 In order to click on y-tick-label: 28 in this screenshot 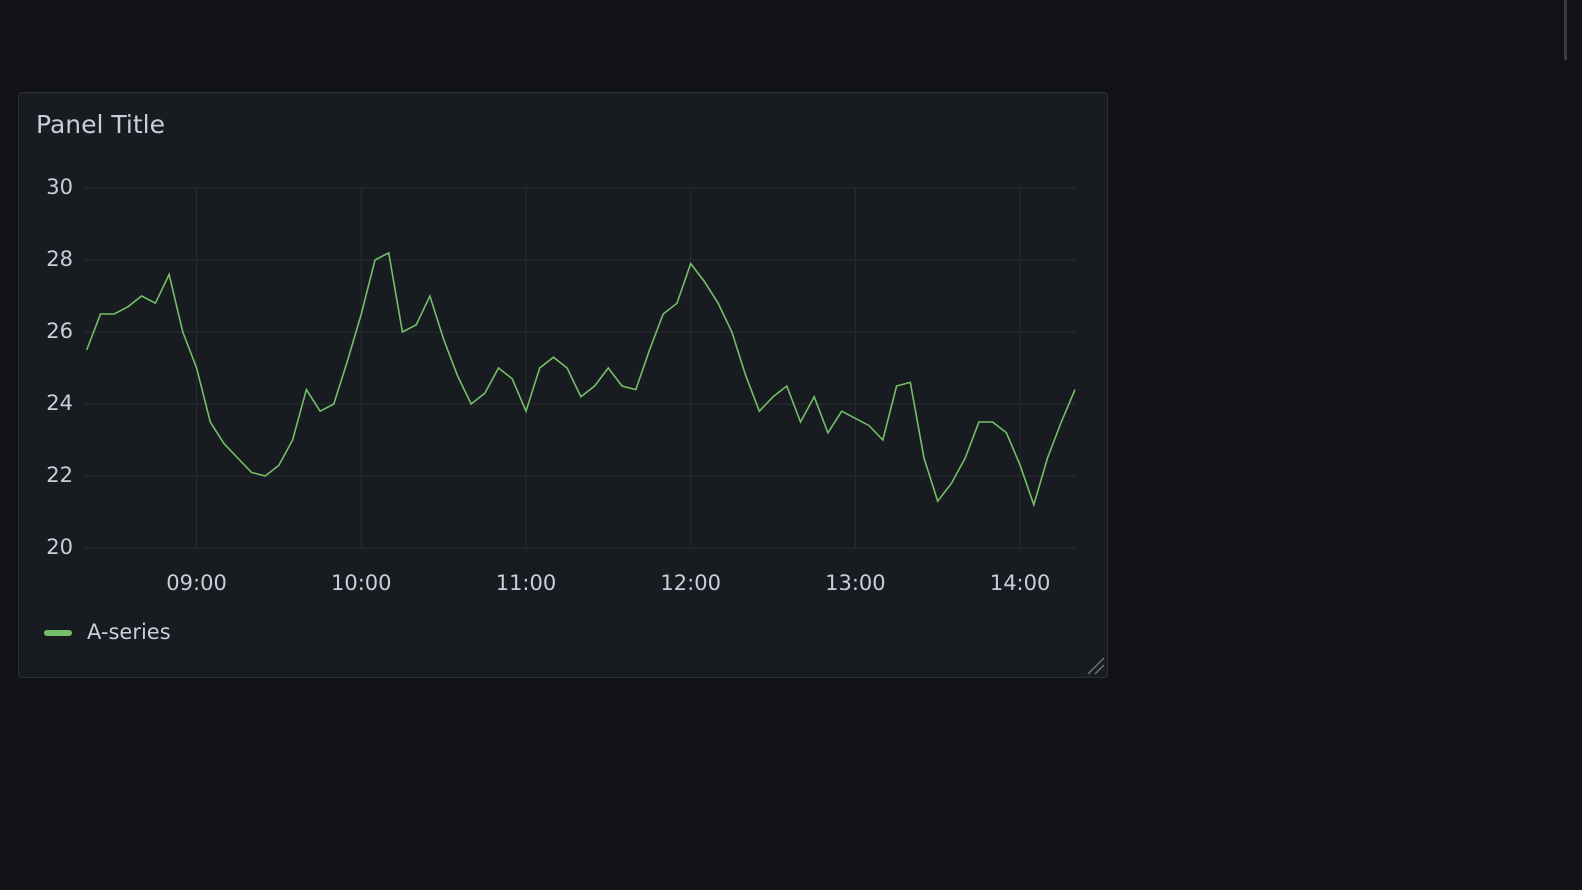, I will do `click(59, 259)`.